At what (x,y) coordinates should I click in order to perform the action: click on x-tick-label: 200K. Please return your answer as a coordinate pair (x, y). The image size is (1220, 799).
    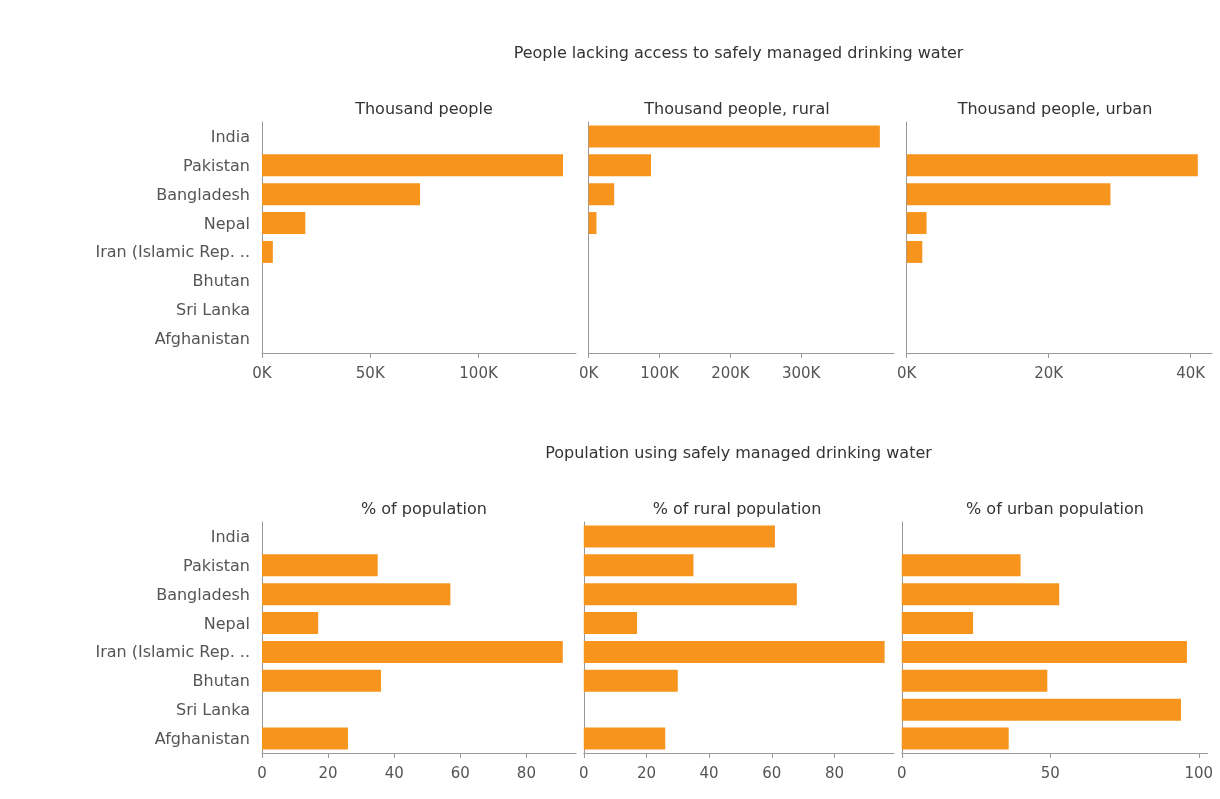
    Looking at the image, I should click on (731, 372).